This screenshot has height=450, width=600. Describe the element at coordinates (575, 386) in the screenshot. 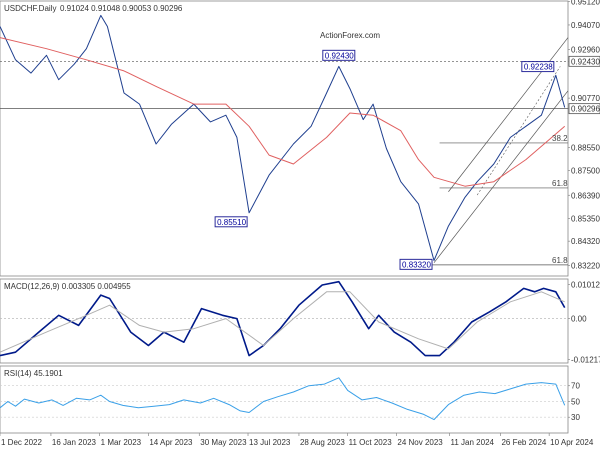

I see `rsi-y-tick-label: 70` at that location.